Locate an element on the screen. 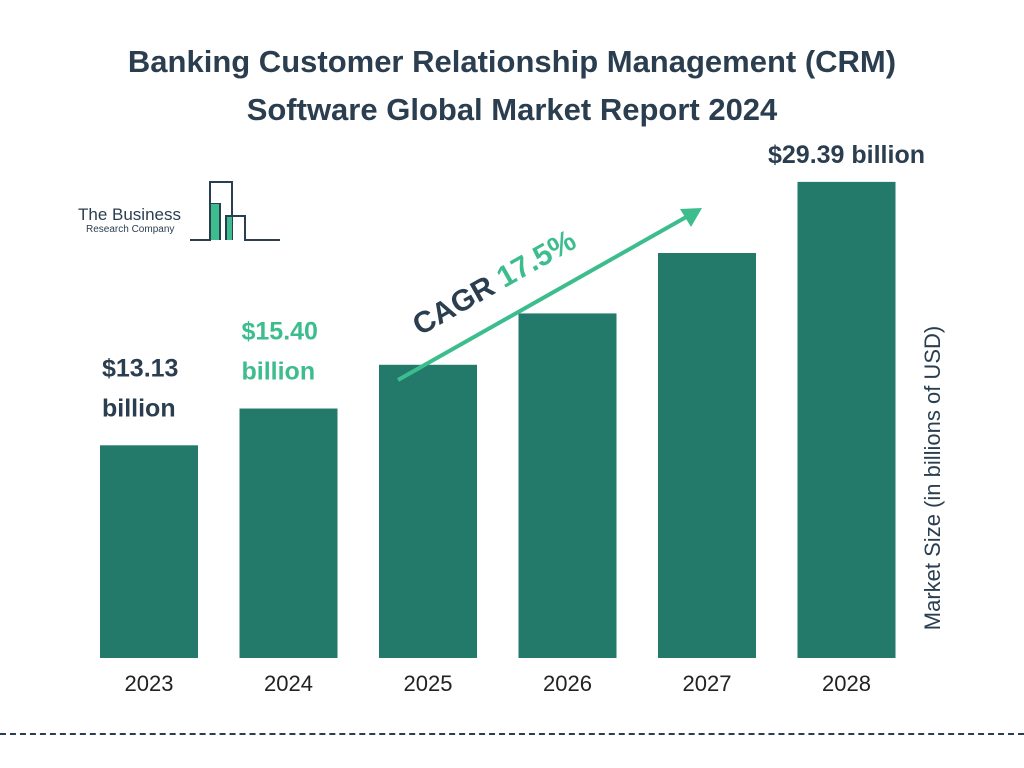 This screenshot has width=1024, height=768. y-axis-label: Market Size (in billions of USD) is located at coordinates (932, 478).